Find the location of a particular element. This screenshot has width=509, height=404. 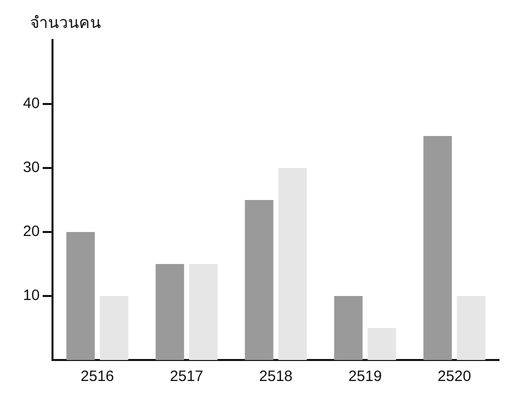

y-axis-title: จำนวนคน is located at coordinates (65, 23).